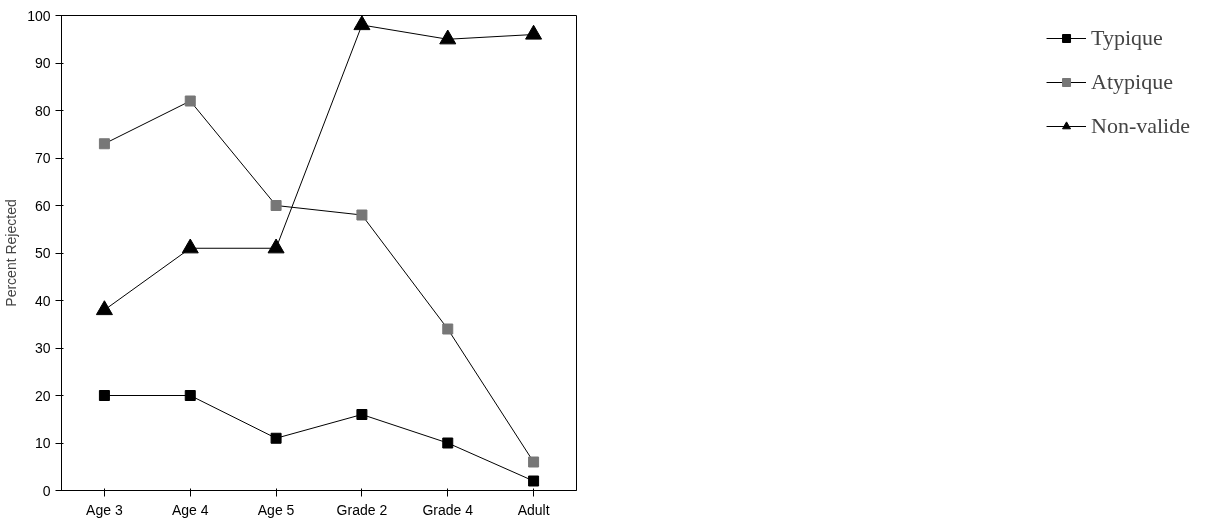 The image size is (1216, 528). Describe the element at coordinates (39, 15) in the screenshot. I see `y-tick-label: 100` at that location.